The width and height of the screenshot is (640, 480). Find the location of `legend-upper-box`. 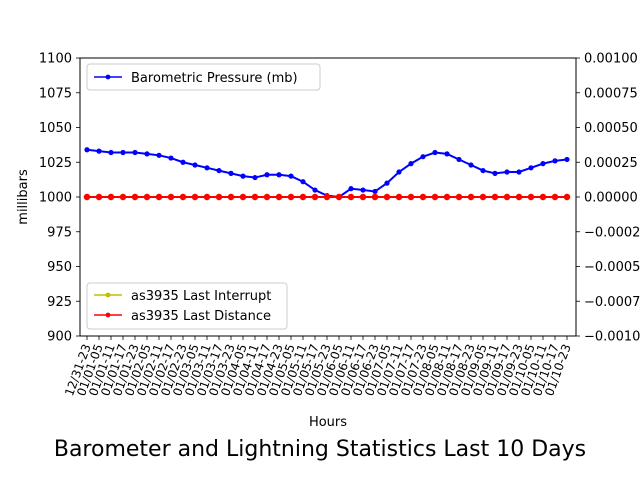

legend-upper-box is located at coordinates (203, 77).